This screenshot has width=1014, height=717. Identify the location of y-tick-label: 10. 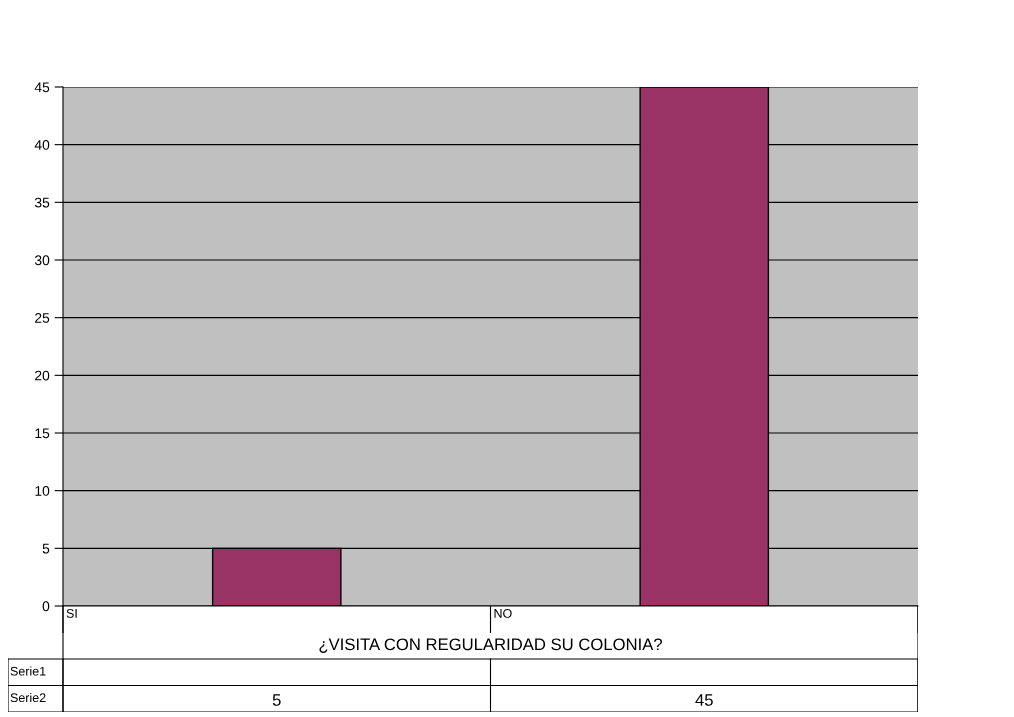
(42, 491).